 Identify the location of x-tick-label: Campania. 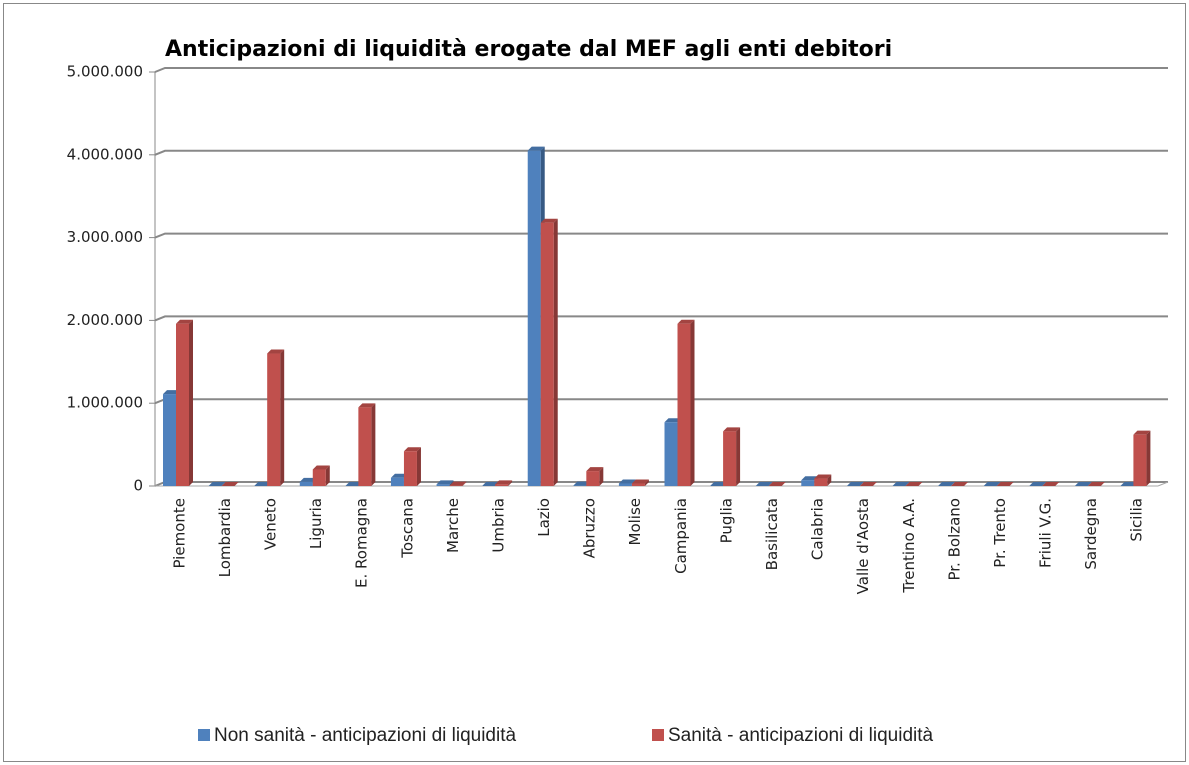
(681, 536).